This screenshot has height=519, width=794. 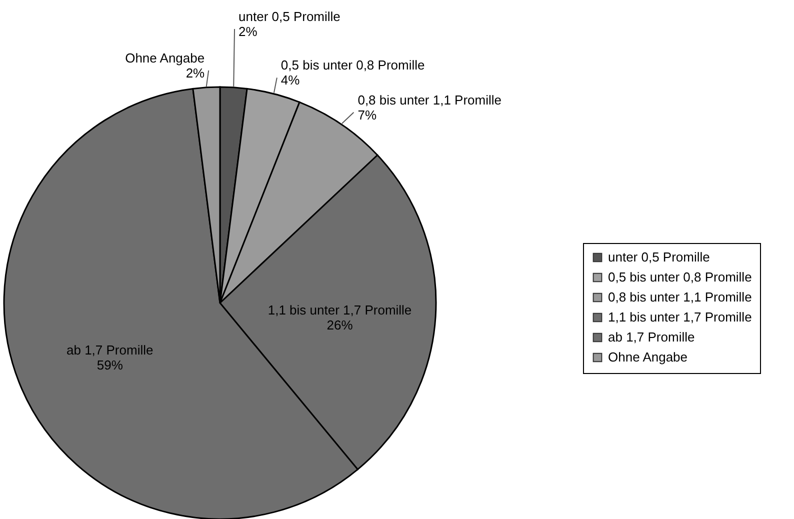 I want to click on slice-label: 1,1 bis unter 1,7 Promille, so click(x=340, y=310).